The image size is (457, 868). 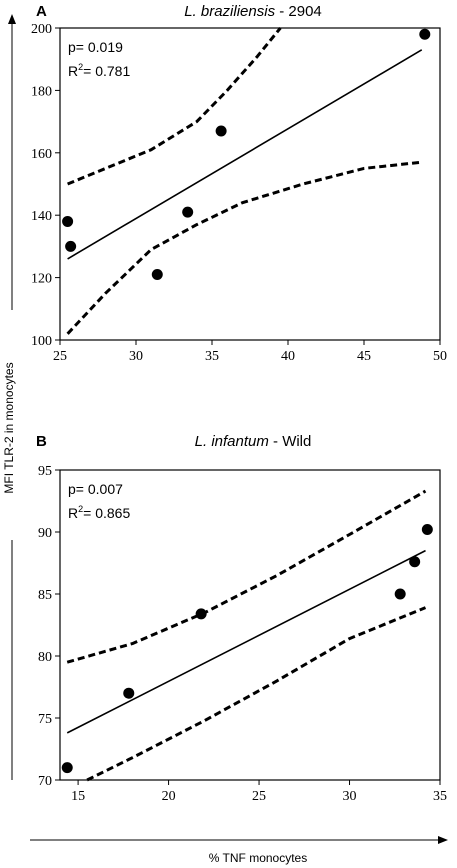 I want to click on panel-title: L. infantum - Wild, so click(x=253, y=441).